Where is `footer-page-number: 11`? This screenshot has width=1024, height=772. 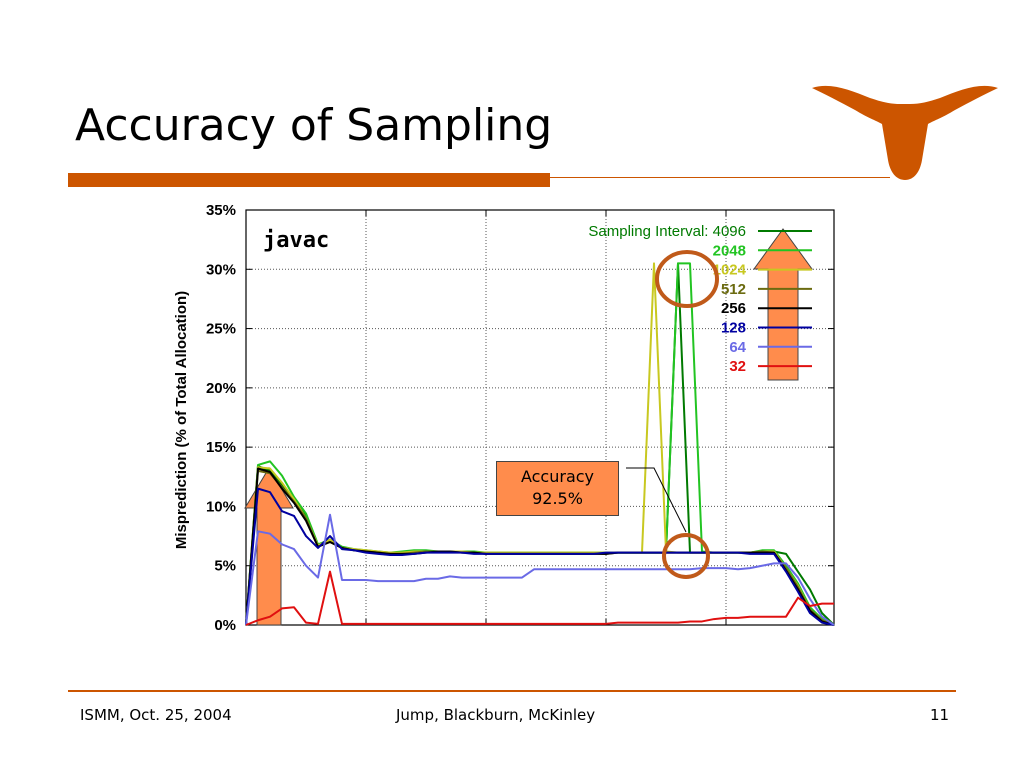
footer-page-number: 11 is located at coordinates (940, 715).